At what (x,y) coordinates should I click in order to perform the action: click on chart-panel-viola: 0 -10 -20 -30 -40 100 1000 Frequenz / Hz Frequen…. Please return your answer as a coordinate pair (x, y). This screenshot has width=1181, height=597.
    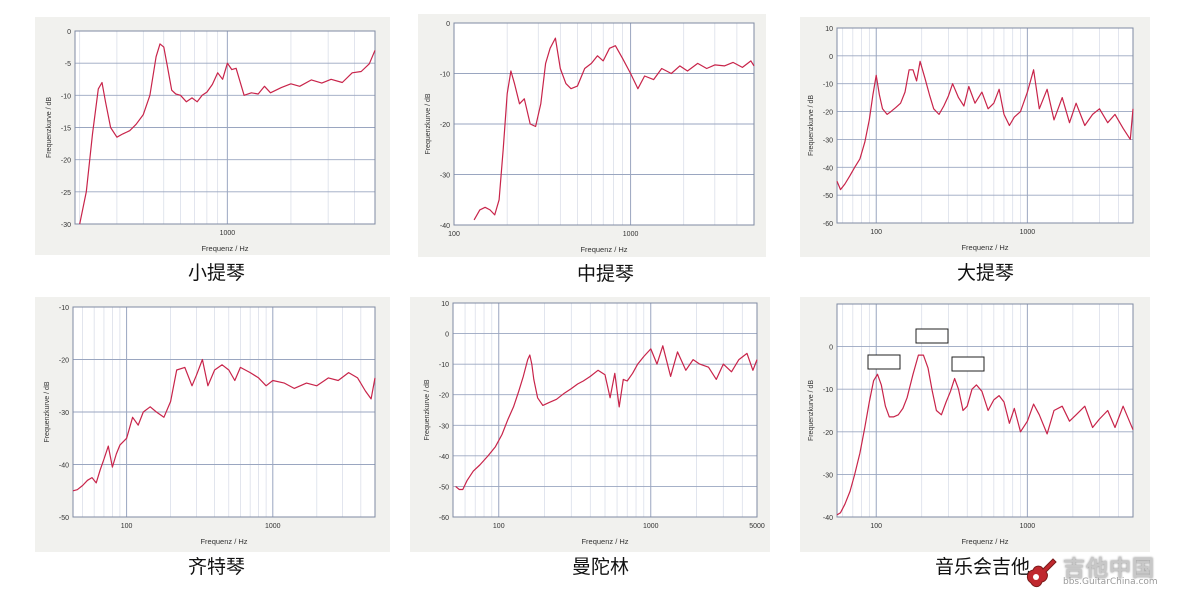
    Looking at the image, I should click on (592, 135).